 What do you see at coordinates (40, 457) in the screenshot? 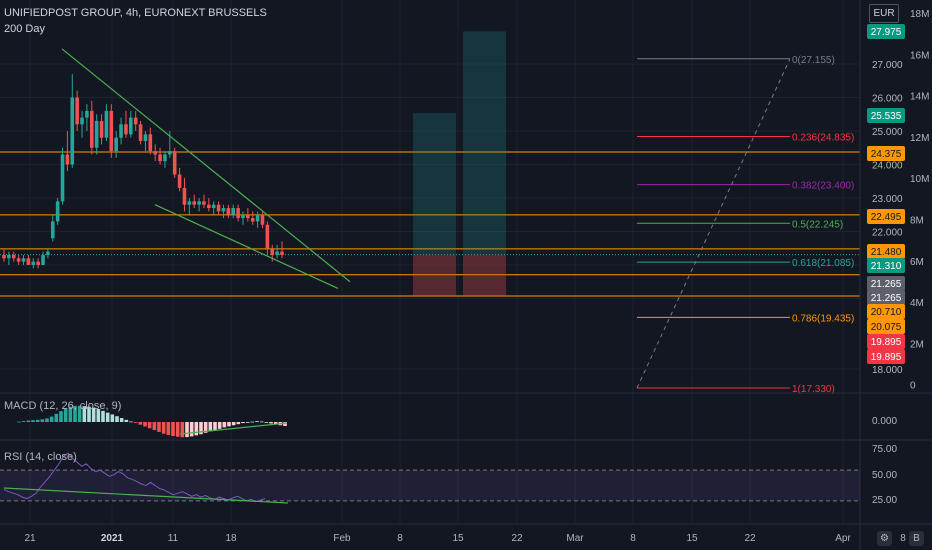
I see `rsi-label: RSI (14, close)` at bounding box center [40, 457].